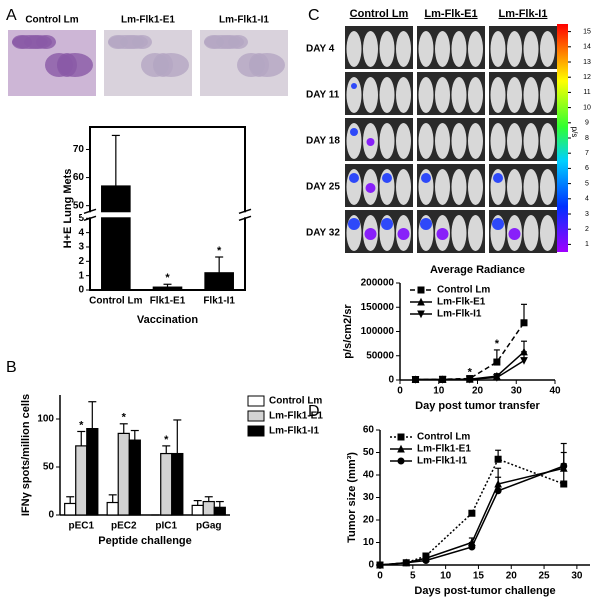 The width and height of the screenshot is (601, 599). What do you see at coordinates (463, 290) in the screenshot?
I see `legend-label: Control Lm` at bounding box center [463, 290].